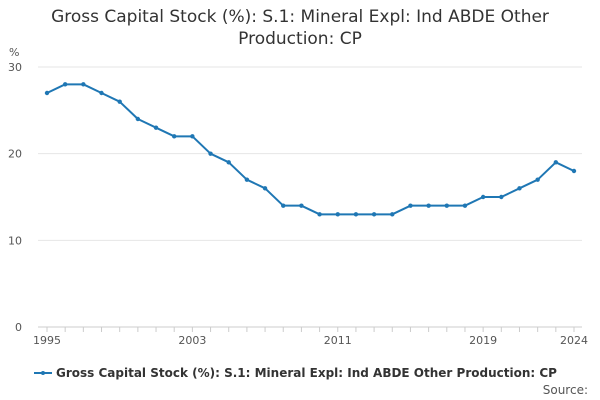  I want to click on x-tick-label: 2011, so click(338, 340).